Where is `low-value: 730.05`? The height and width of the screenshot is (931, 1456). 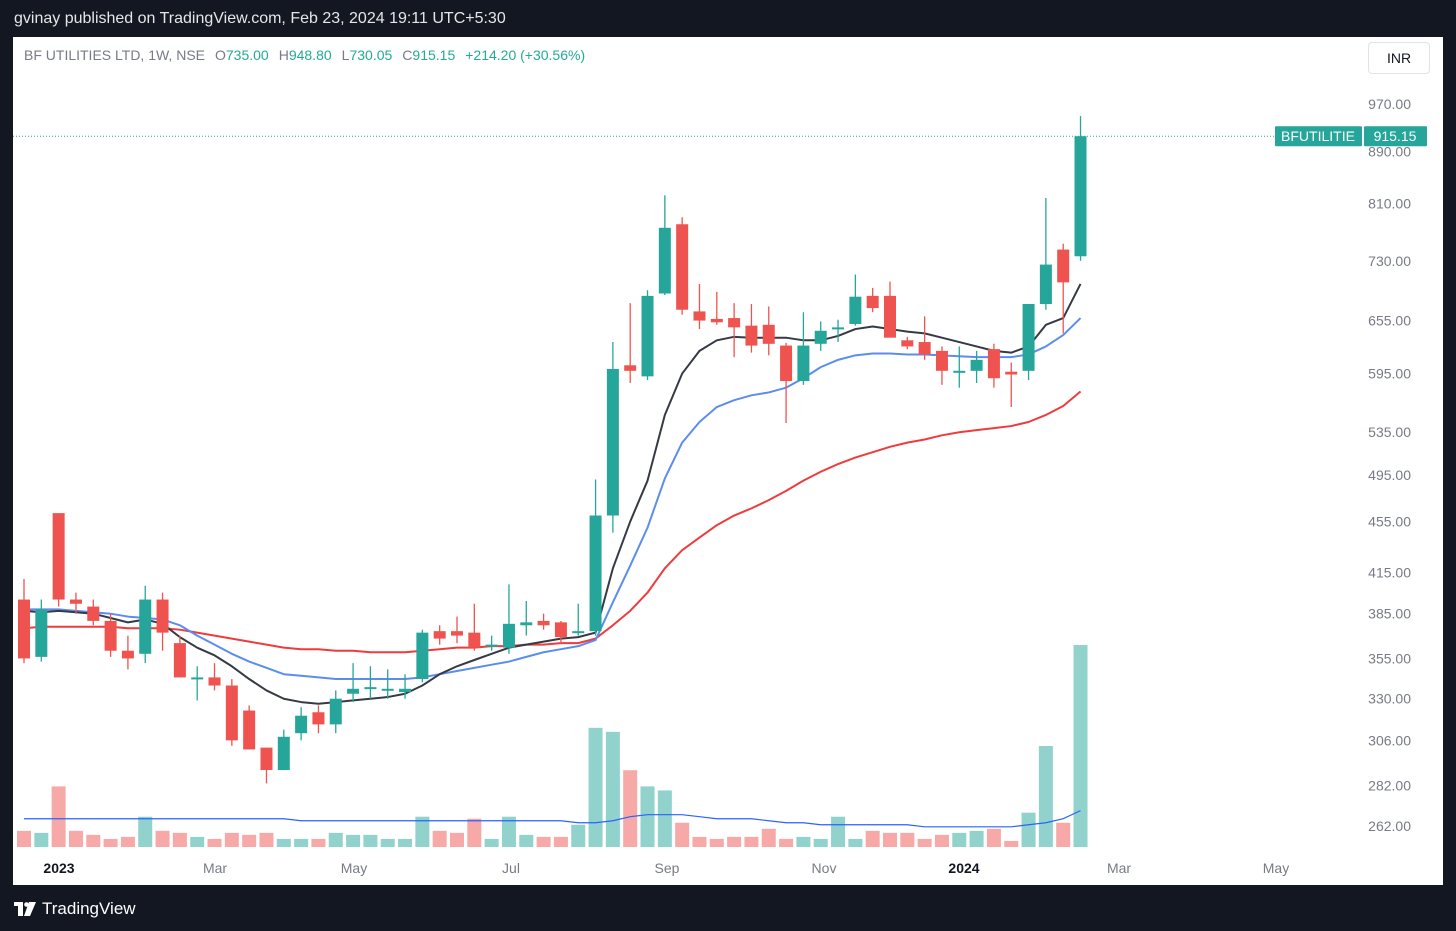
low-value: 730.05 is located at coordinates (371, 55).